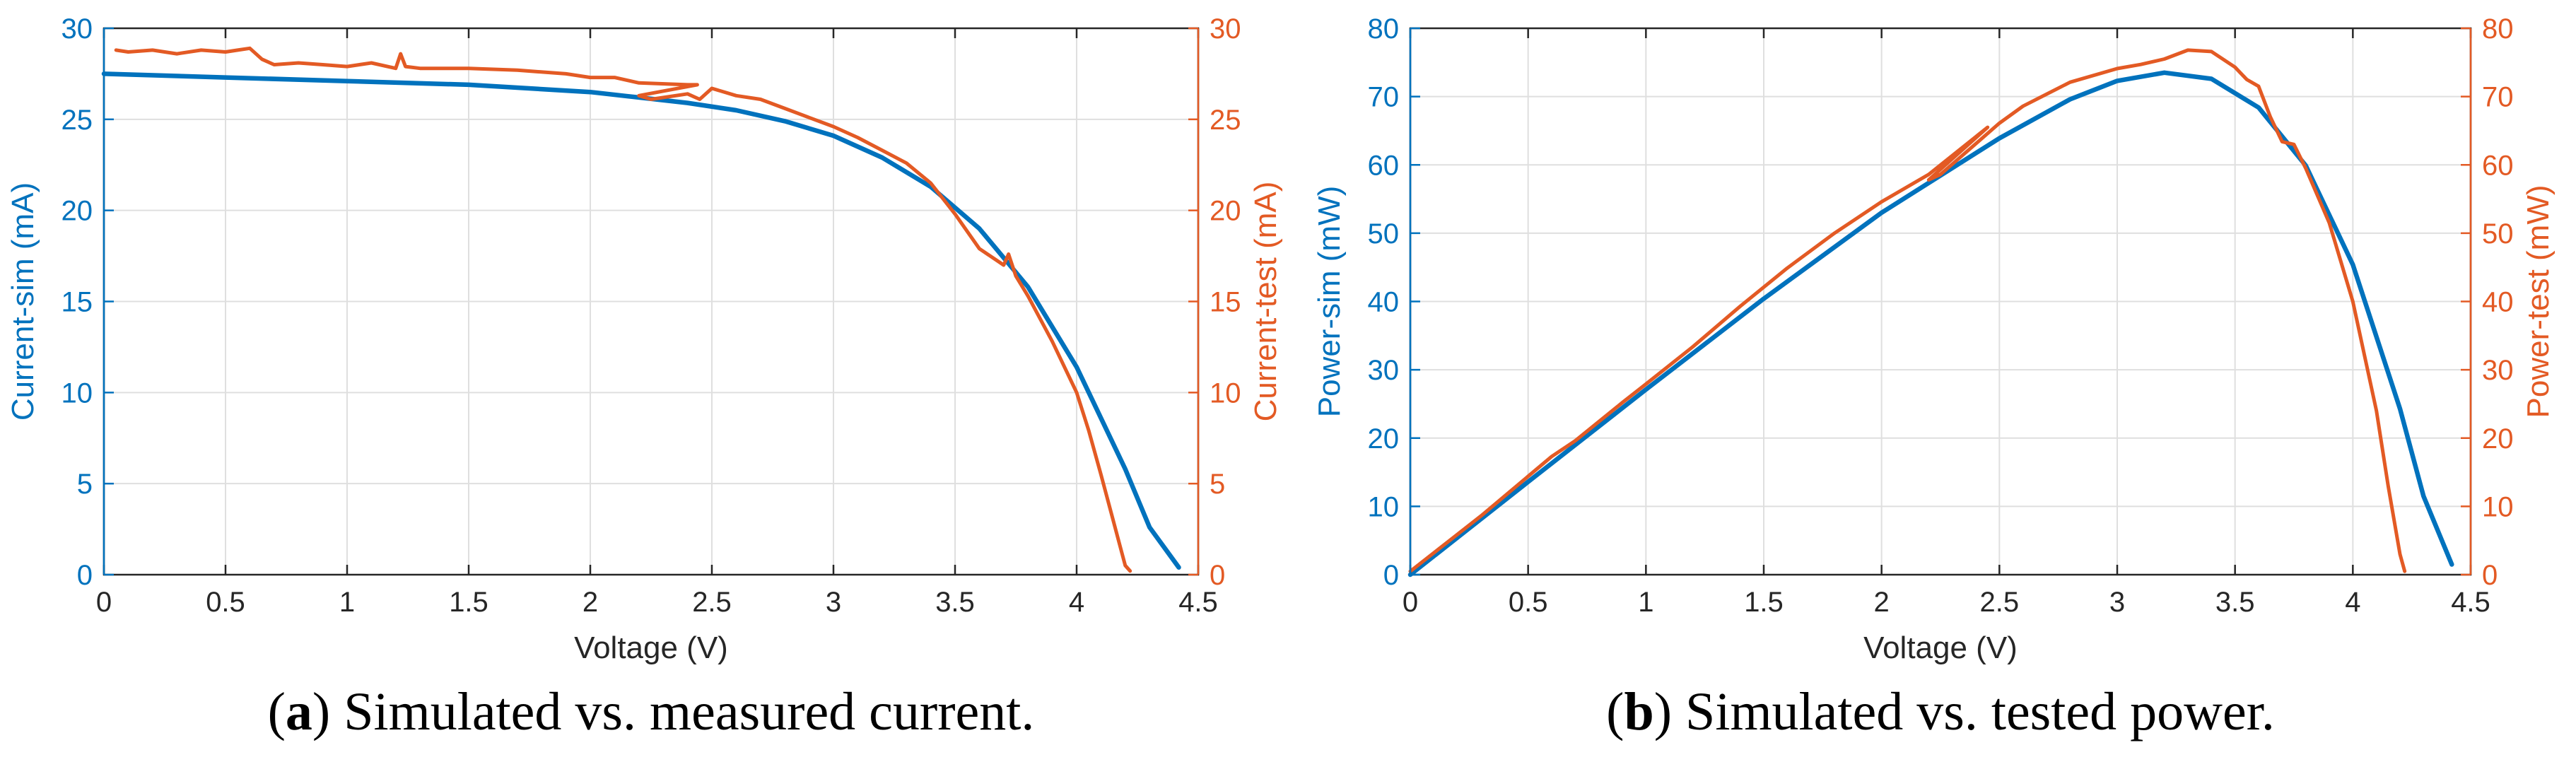 This screenshot has width=2576, height=762. What do you see at coordinates (673, 712) in the screenshot?
I see `panel-a-caption-text: ) Simulated vs. measured current.` at bounding box center [673, 712].